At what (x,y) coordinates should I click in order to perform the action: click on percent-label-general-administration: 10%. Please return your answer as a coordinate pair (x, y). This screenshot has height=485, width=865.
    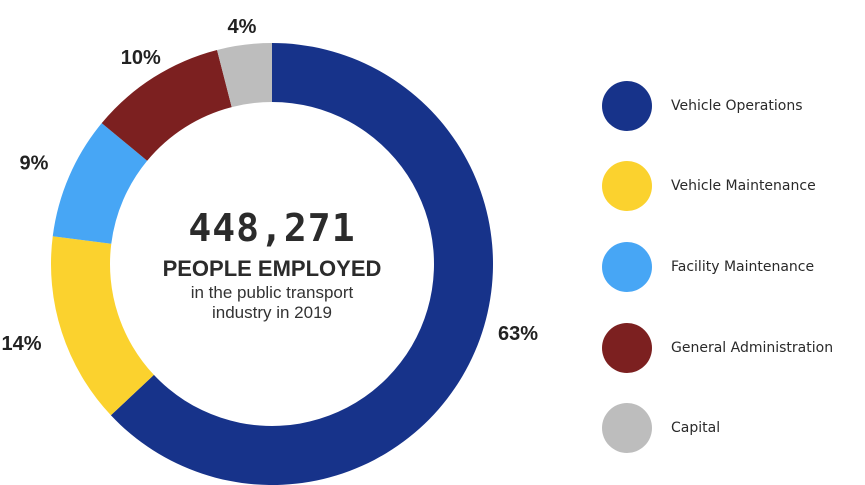
    Looking at the image, I should click on (141, 58).